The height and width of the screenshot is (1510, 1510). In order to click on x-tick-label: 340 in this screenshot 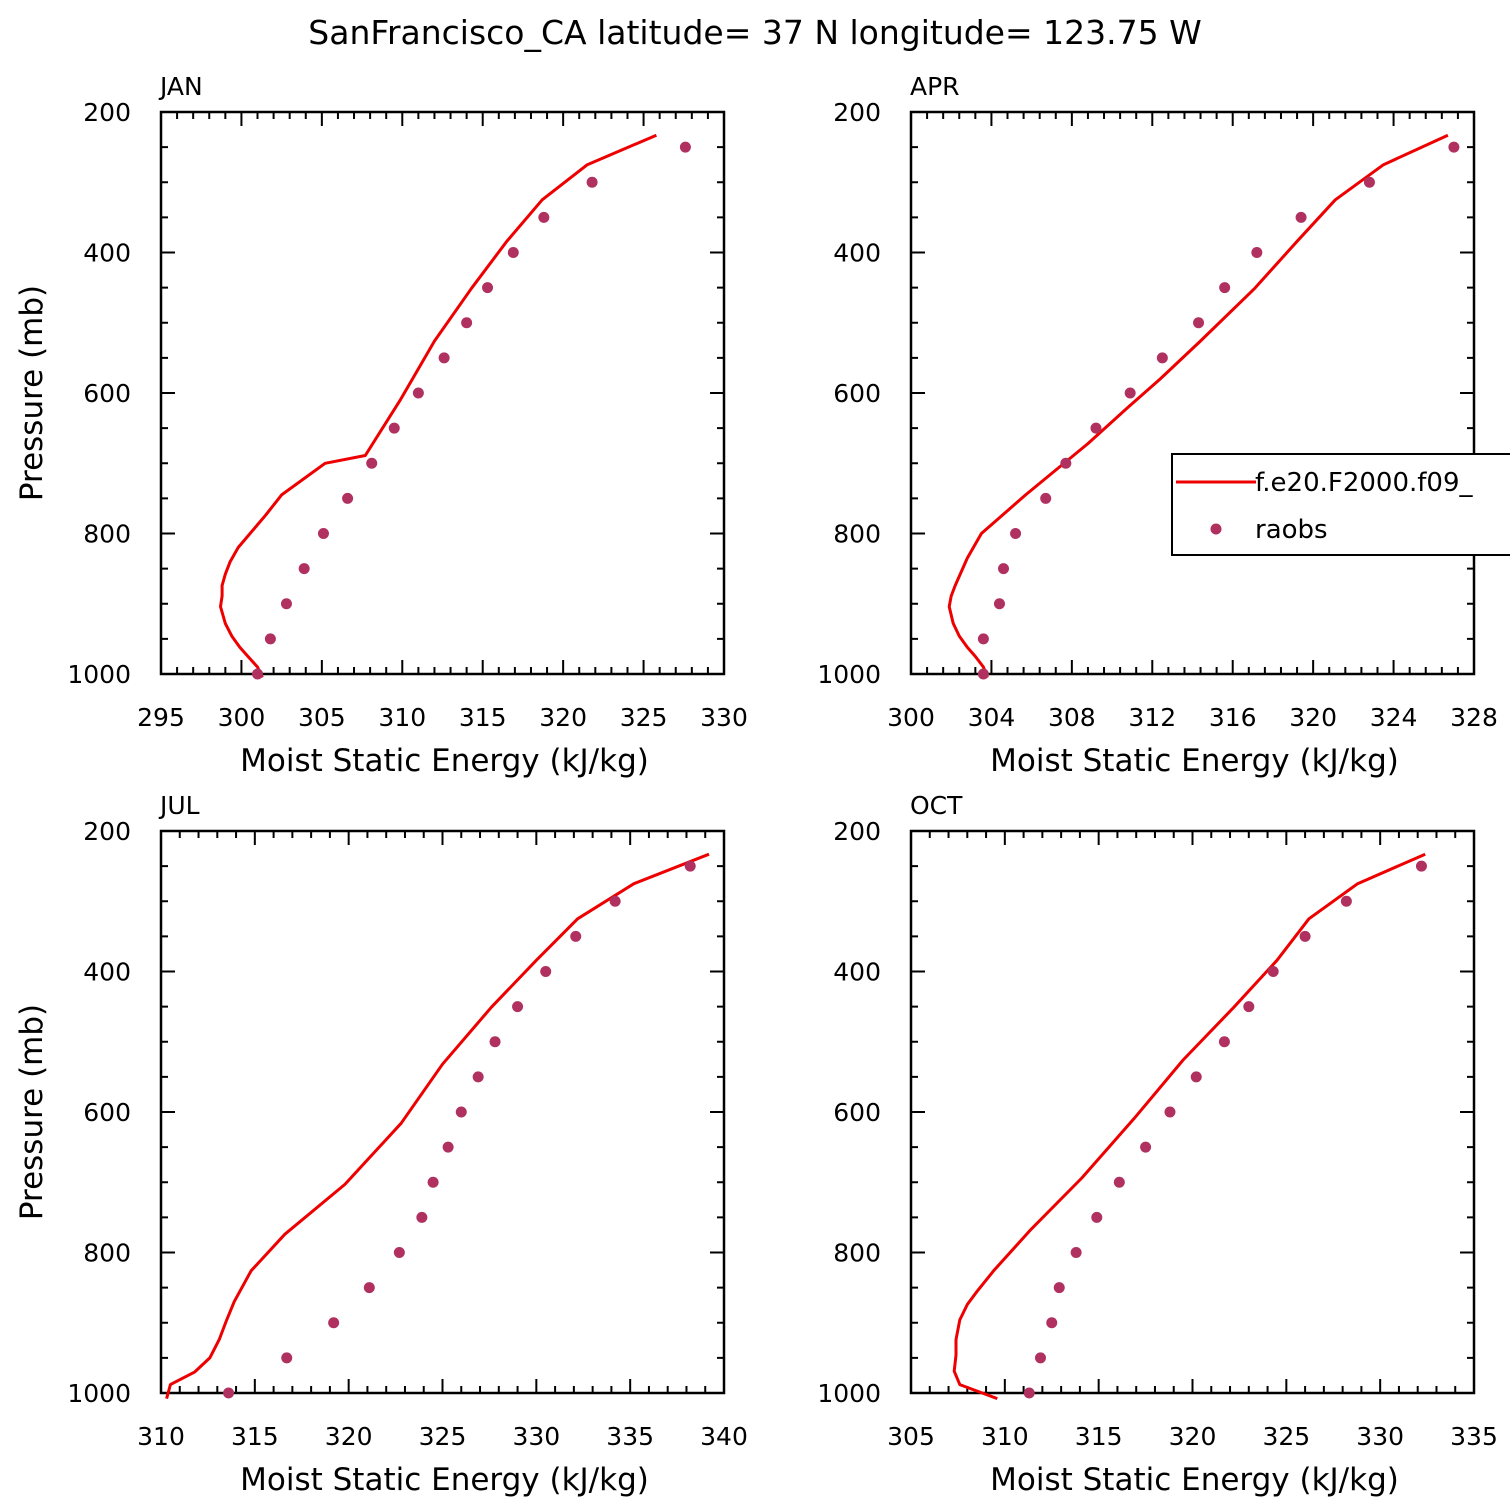, I will do `click(724, 1436)`.